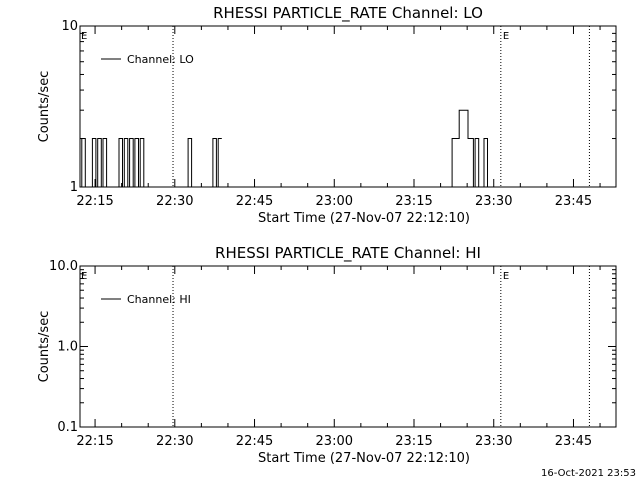 The height and width of the screenshot is (480, 640). What do you see at coordinates (69, 26) in the screenshot?
I see `y-tick-label: 10` at bounding box center [69, 26].